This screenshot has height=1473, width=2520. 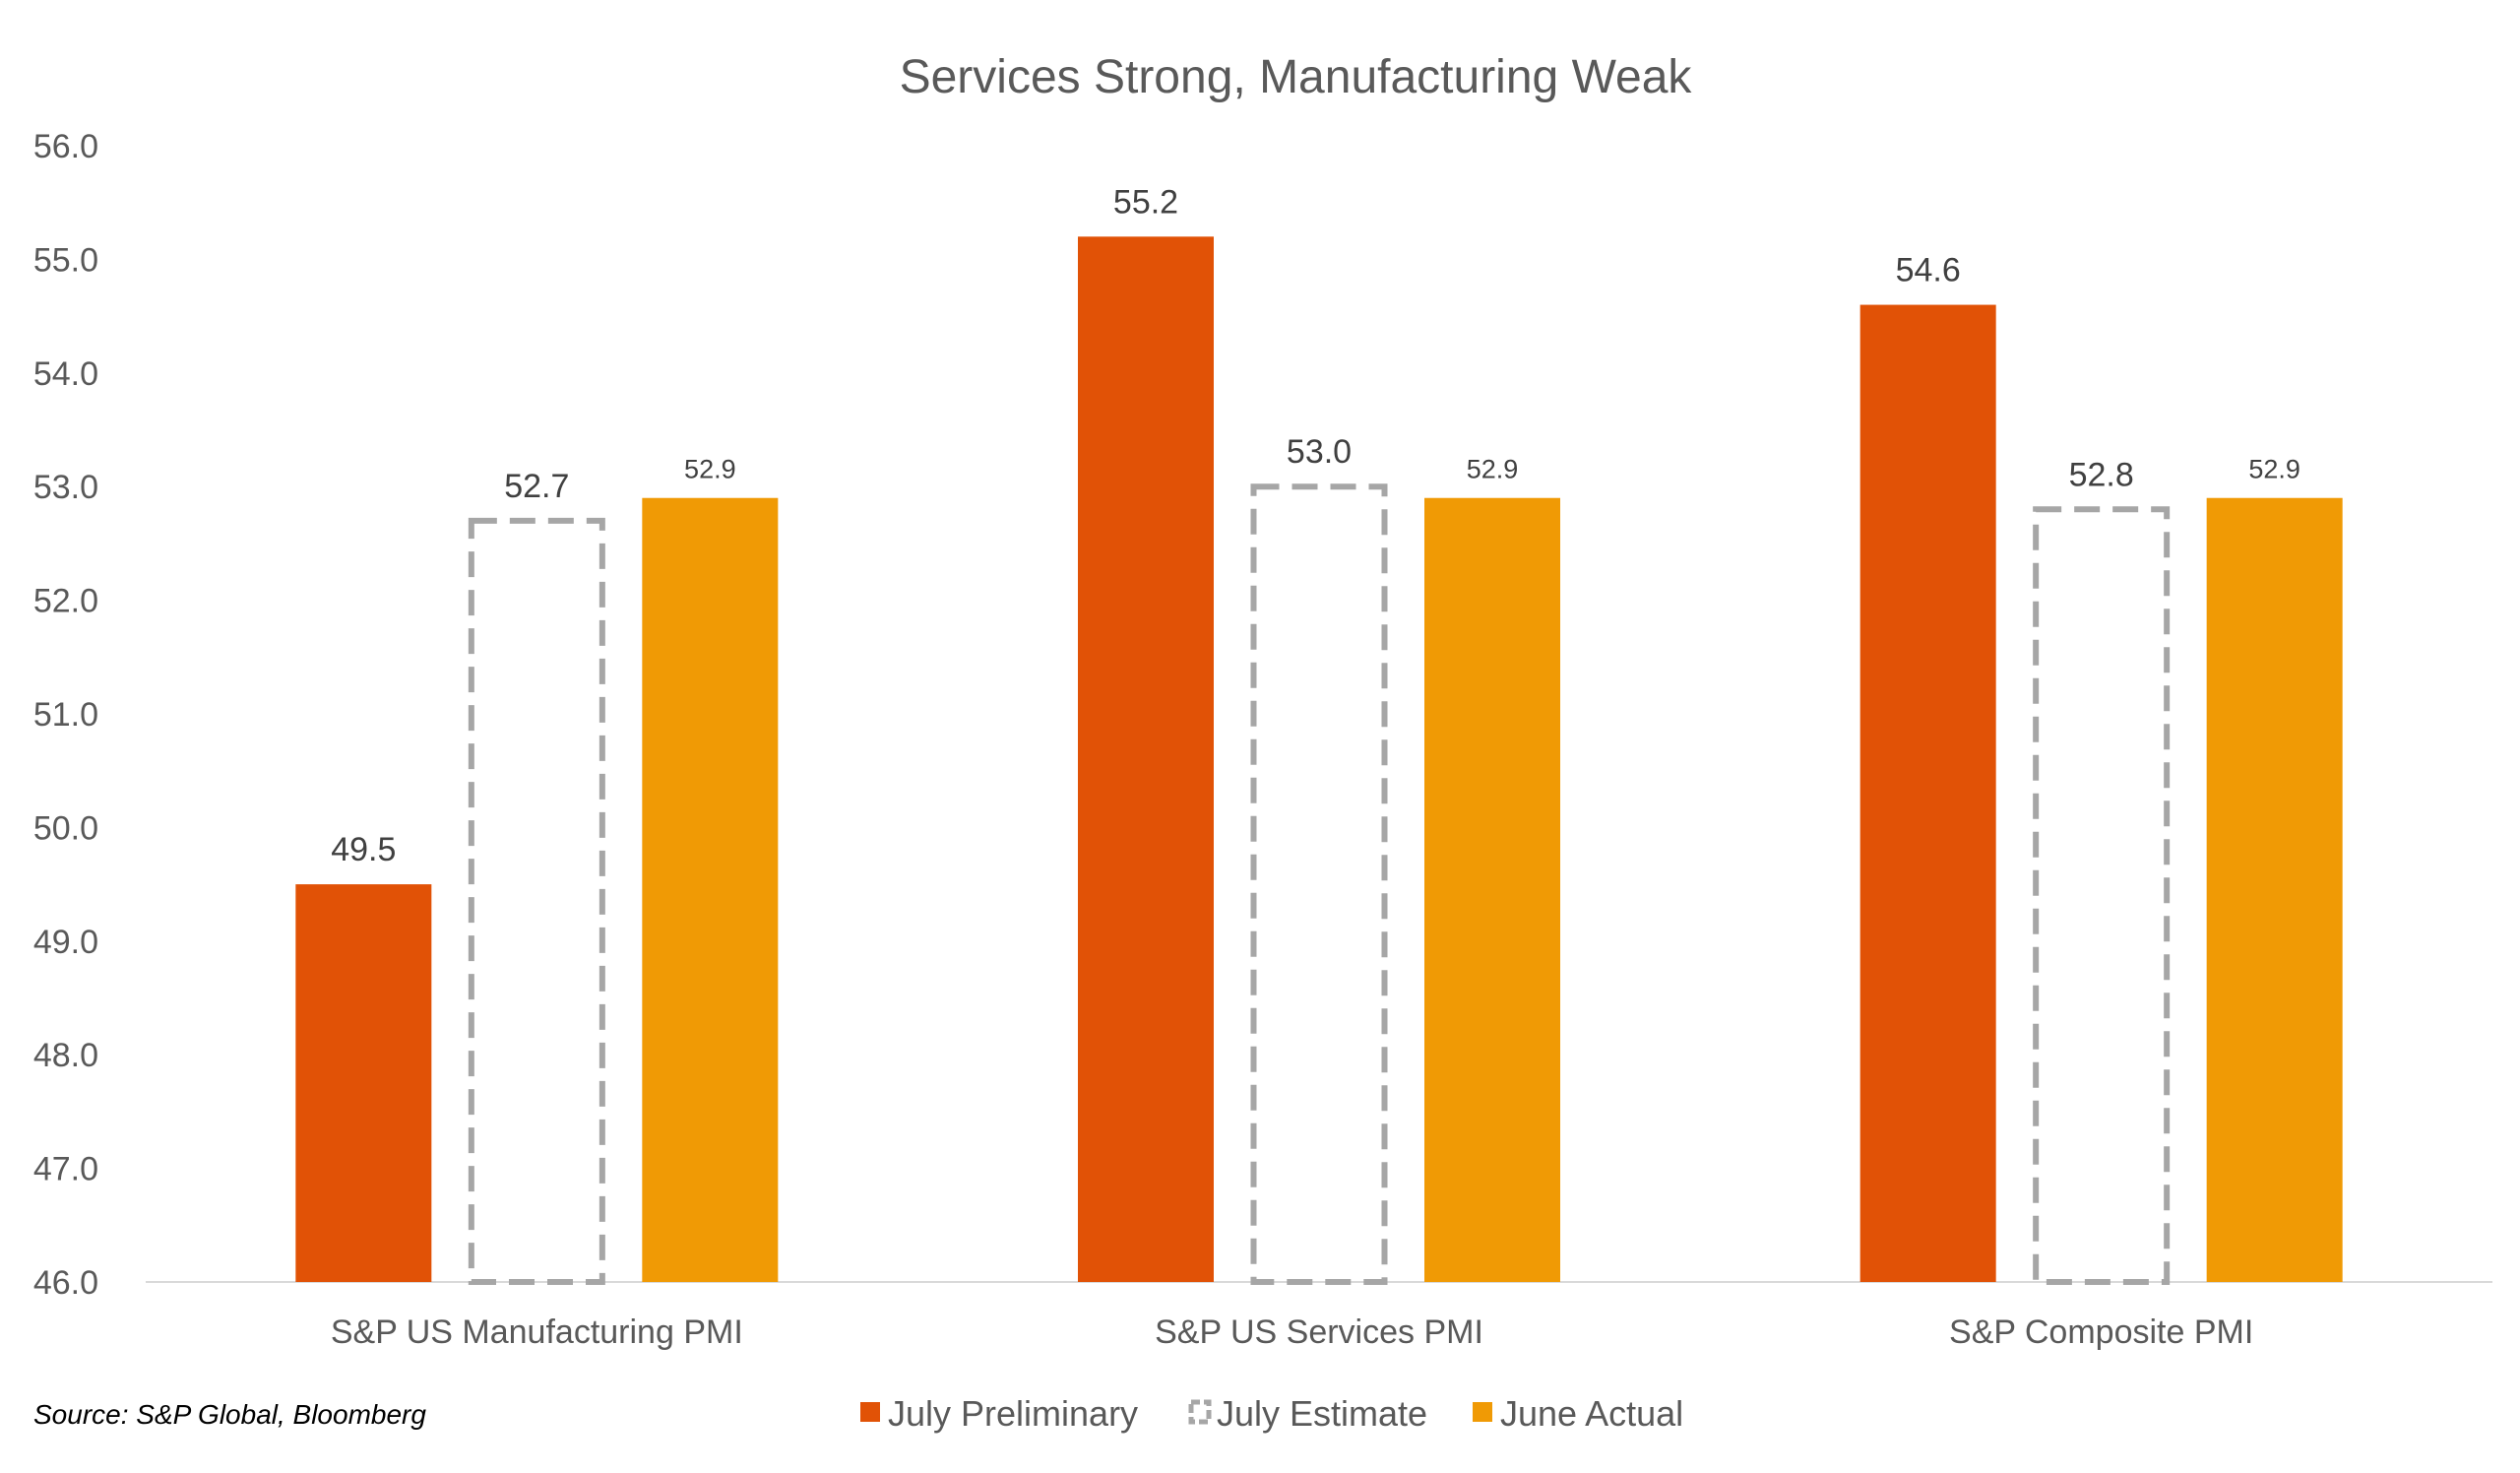 What do you see at coordinates (65, 942) in the screenshot?
I see `y-tick-label: 49.0` at bounding box center [65, 942].